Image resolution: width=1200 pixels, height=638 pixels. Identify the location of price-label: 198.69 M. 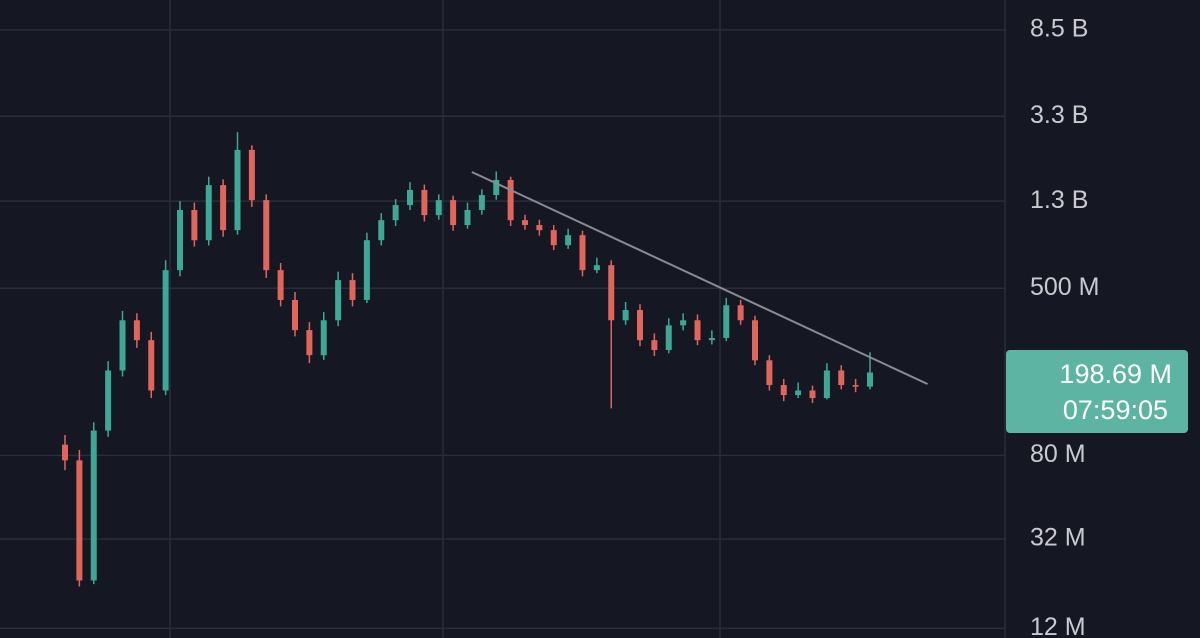
(1115, 374).